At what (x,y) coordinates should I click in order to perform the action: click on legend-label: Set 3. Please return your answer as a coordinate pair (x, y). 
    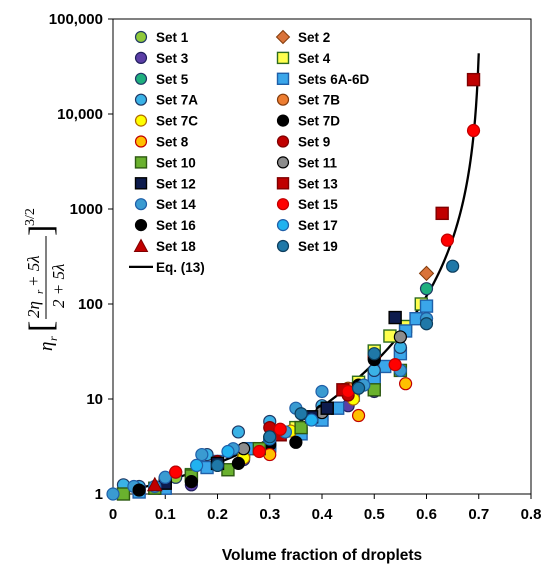
    Looking at the image, I should click on (172, 58).